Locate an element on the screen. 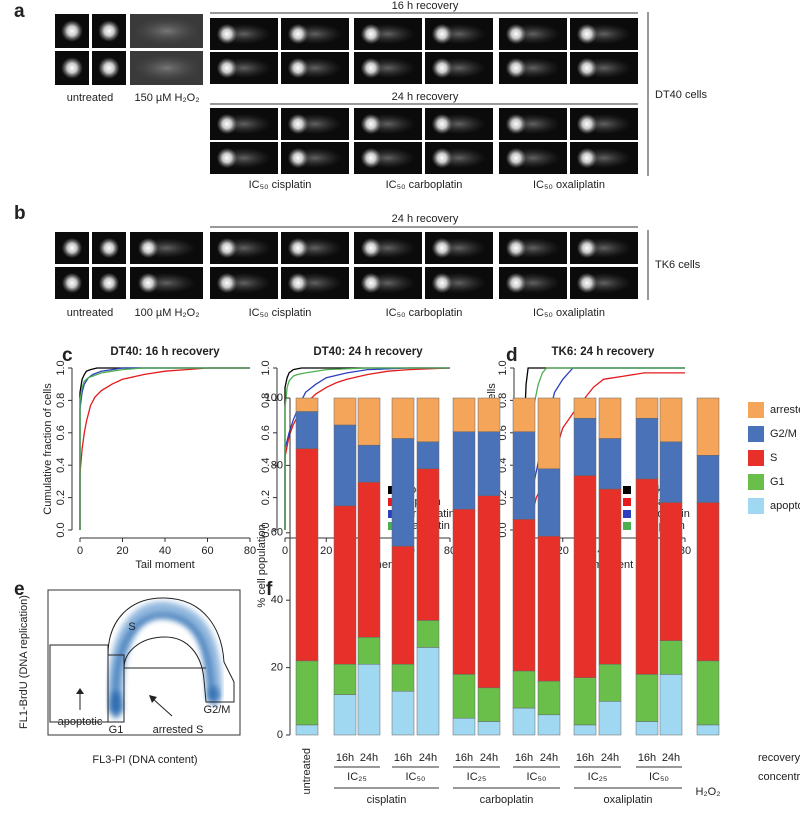 This screenshot has height=817, width=800. group-label: oxaliplatin is located at coordinates (628, 800).